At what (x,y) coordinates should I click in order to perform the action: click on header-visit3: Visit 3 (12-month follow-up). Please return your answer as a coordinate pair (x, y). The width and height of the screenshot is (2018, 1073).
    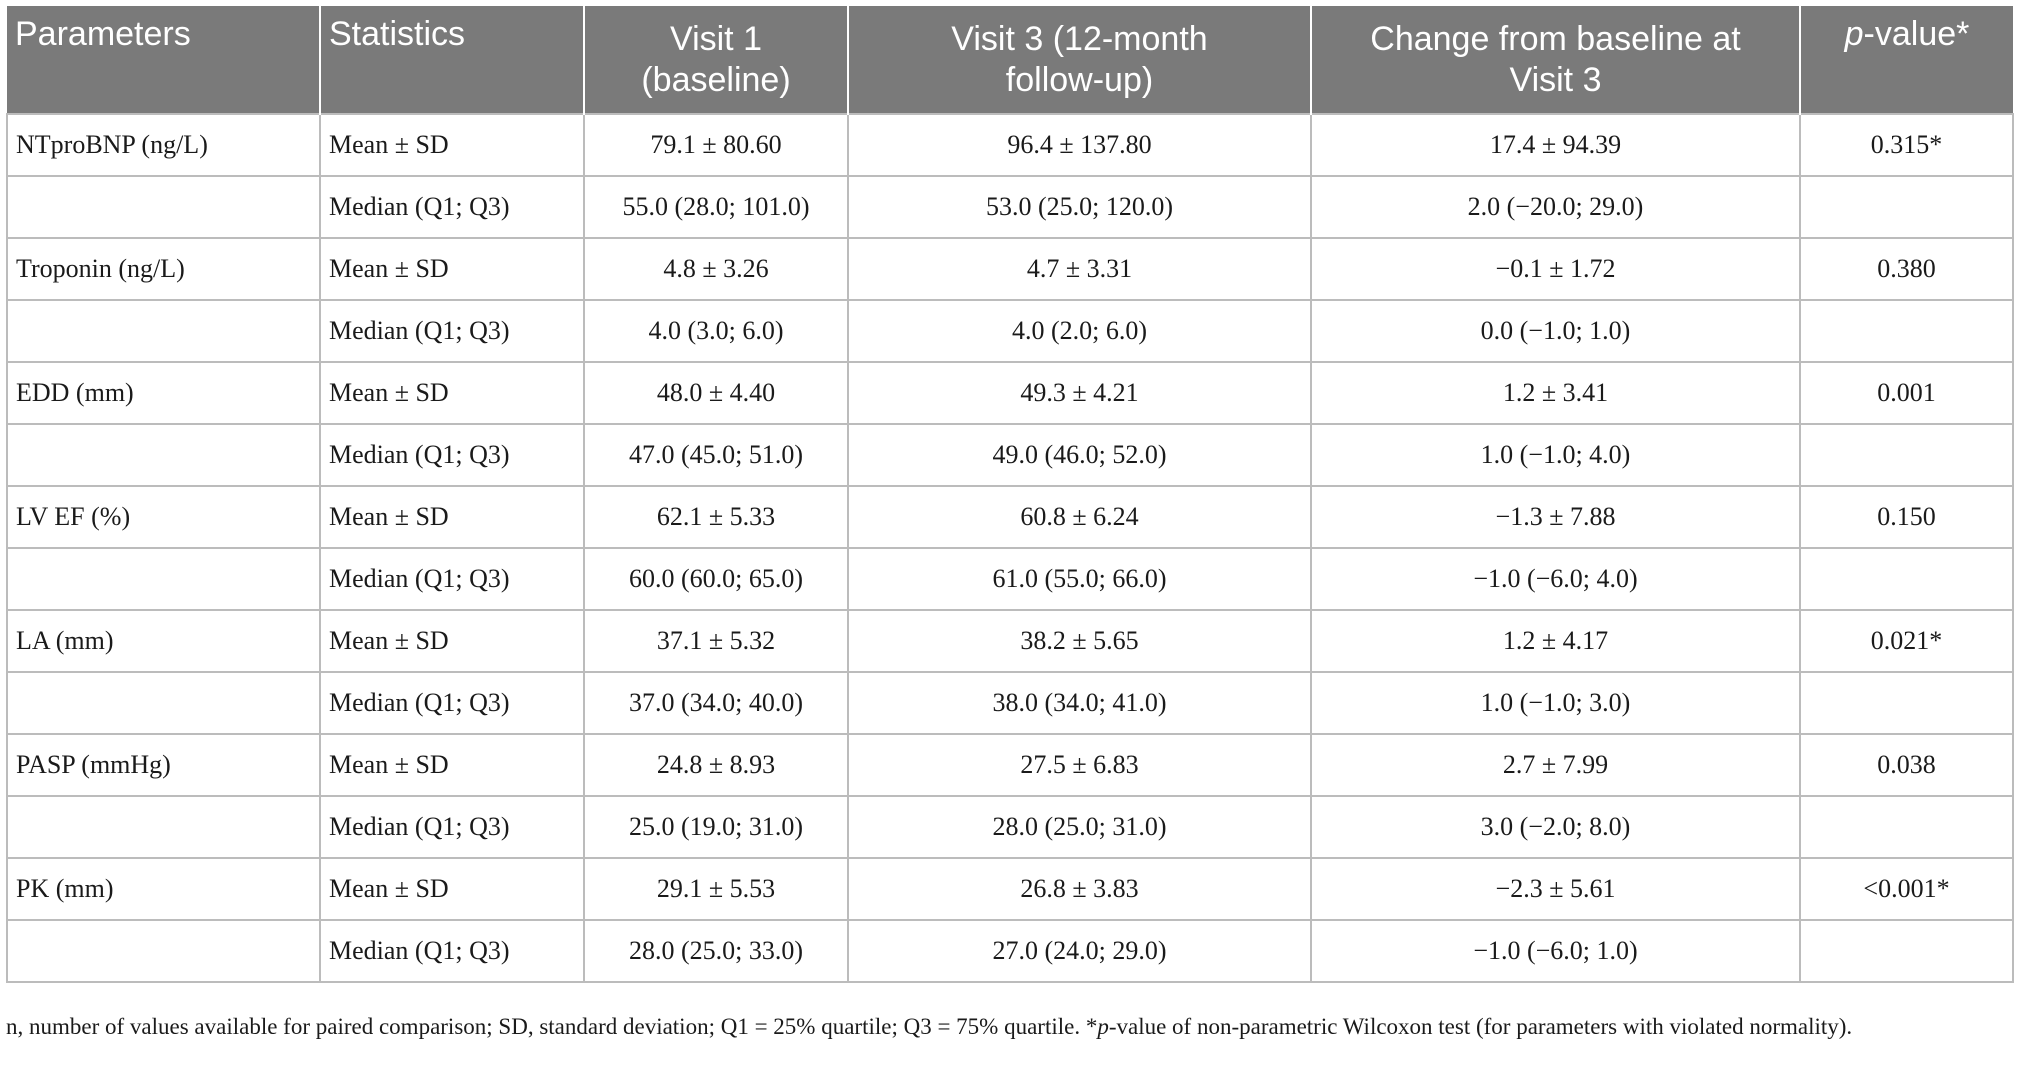
    Looking at the image, I should click on (1080, 60).